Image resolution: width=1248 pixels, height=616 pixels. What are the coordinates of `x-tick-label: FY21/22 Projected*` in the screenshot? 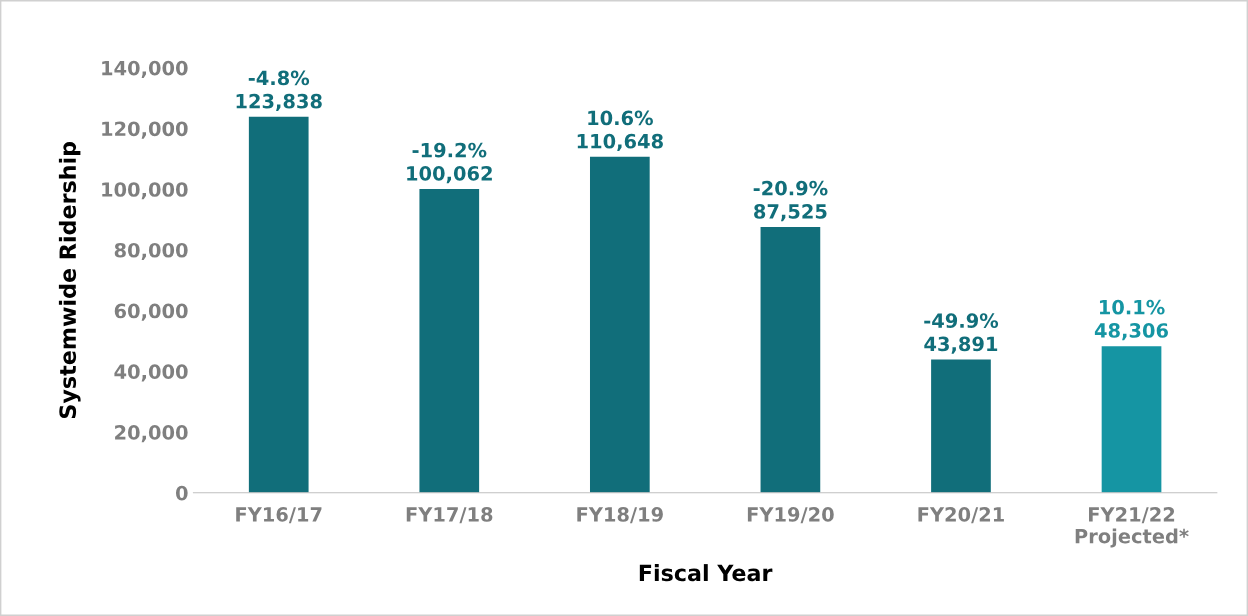 It's located at (1132, 527).